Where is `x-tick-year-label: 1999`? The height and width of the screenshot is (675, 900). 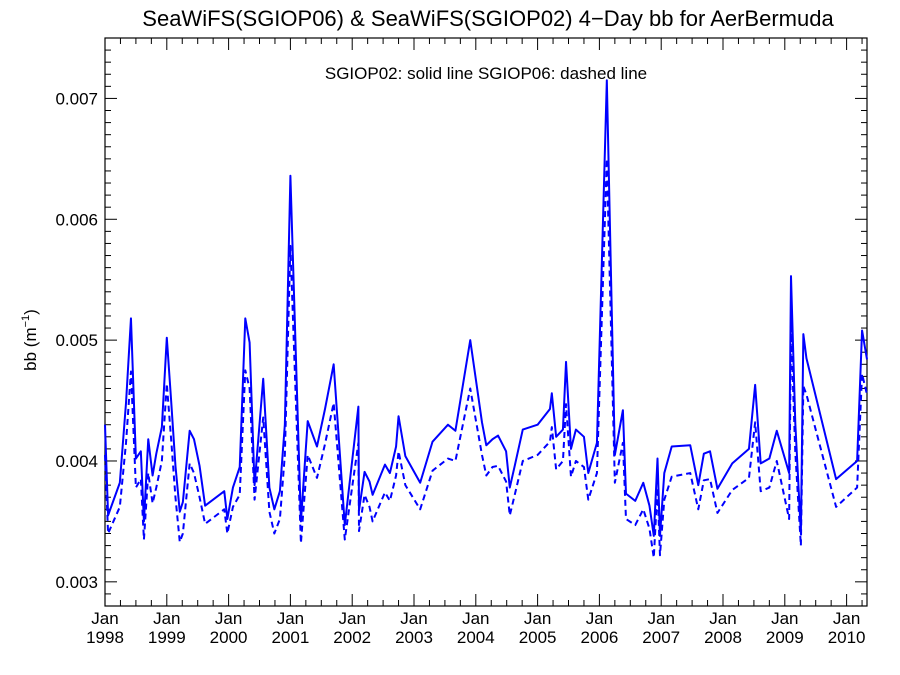
x-tick-year-label: 1999 is located at coordinates (167, 637).